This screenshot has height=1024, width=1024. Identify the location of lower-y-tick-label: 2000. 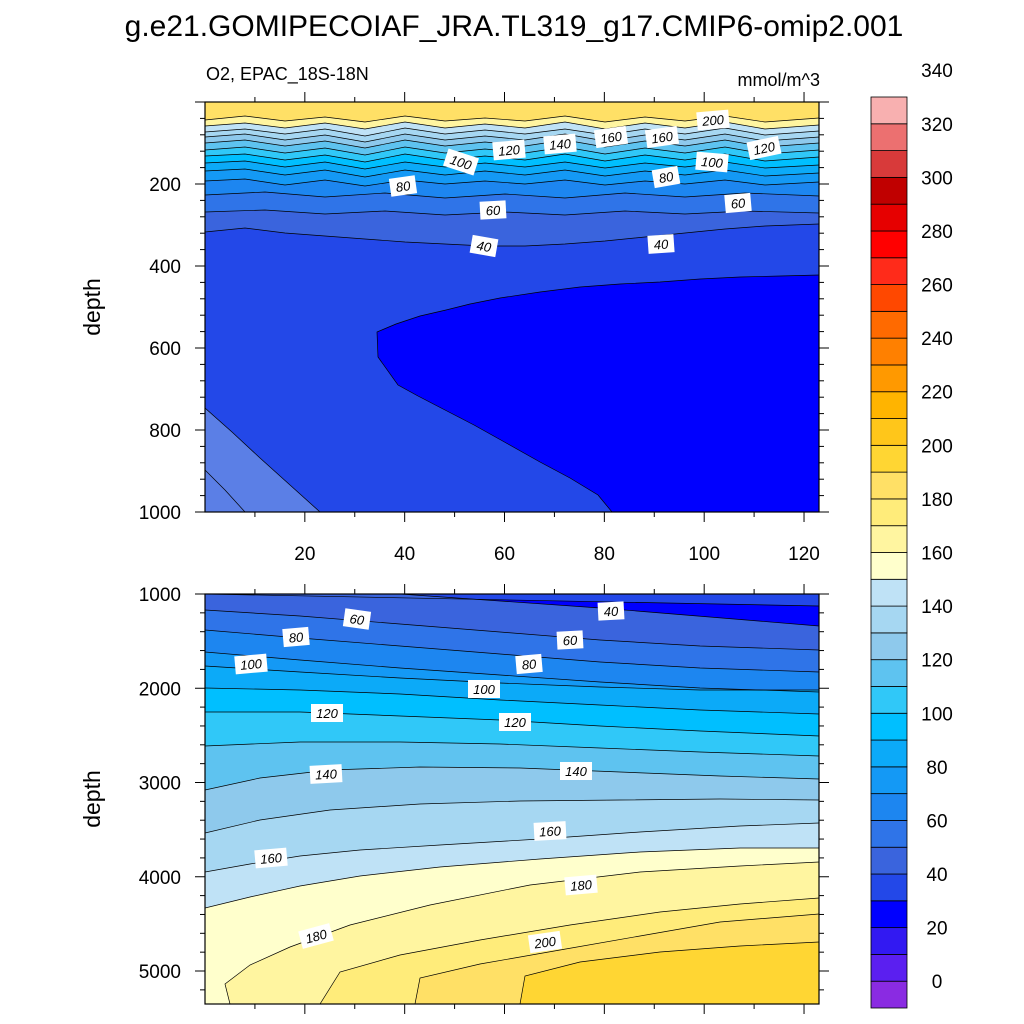
(160, 689).